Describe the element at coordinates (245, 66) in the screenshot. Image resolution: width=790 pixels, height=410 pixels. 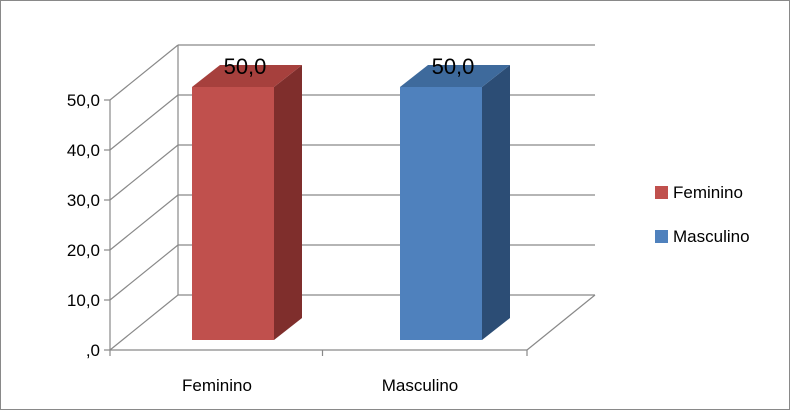
I see `data-label-feminino: 50,0` at that location.